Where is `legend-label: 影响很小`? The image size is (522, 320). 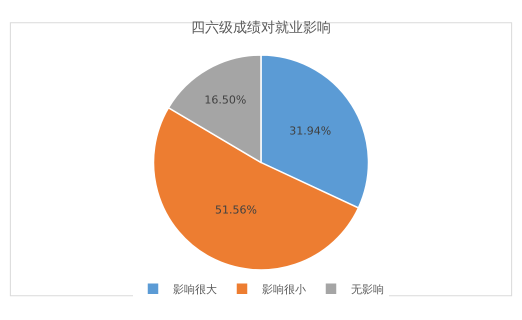 legend-label: 影响很小 is located at coordinates (284, 289).